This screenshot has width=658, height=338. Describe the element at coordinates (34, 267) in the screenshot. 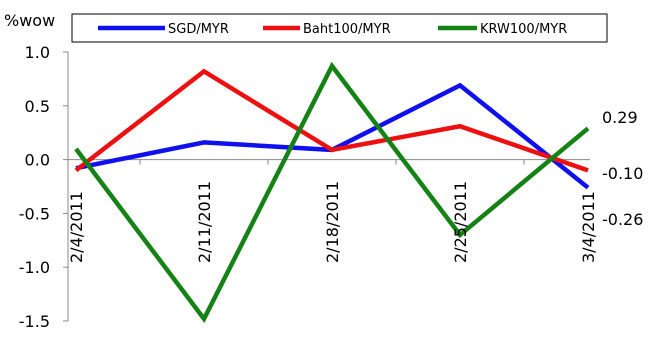

I see `y-tick-label: -1.0` at that location.